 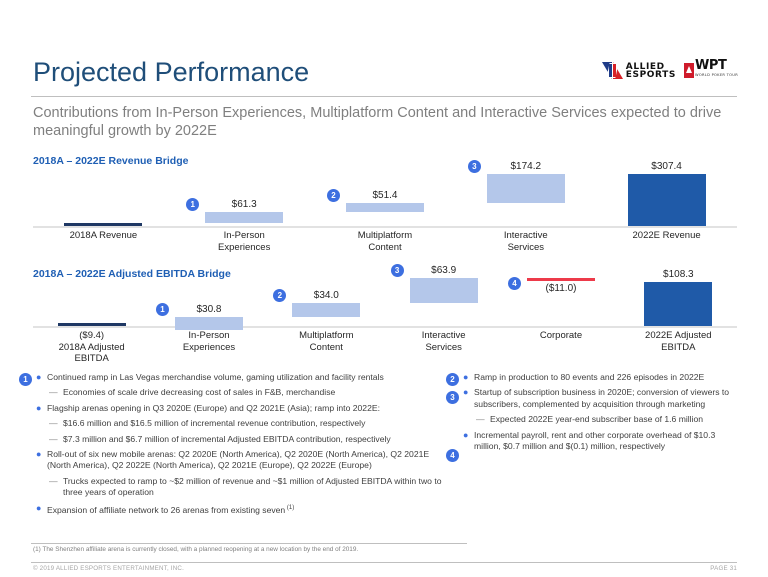 I want to click on allied-esports-logo: ALLIED ESPORTS, so click(x=638, y=70).